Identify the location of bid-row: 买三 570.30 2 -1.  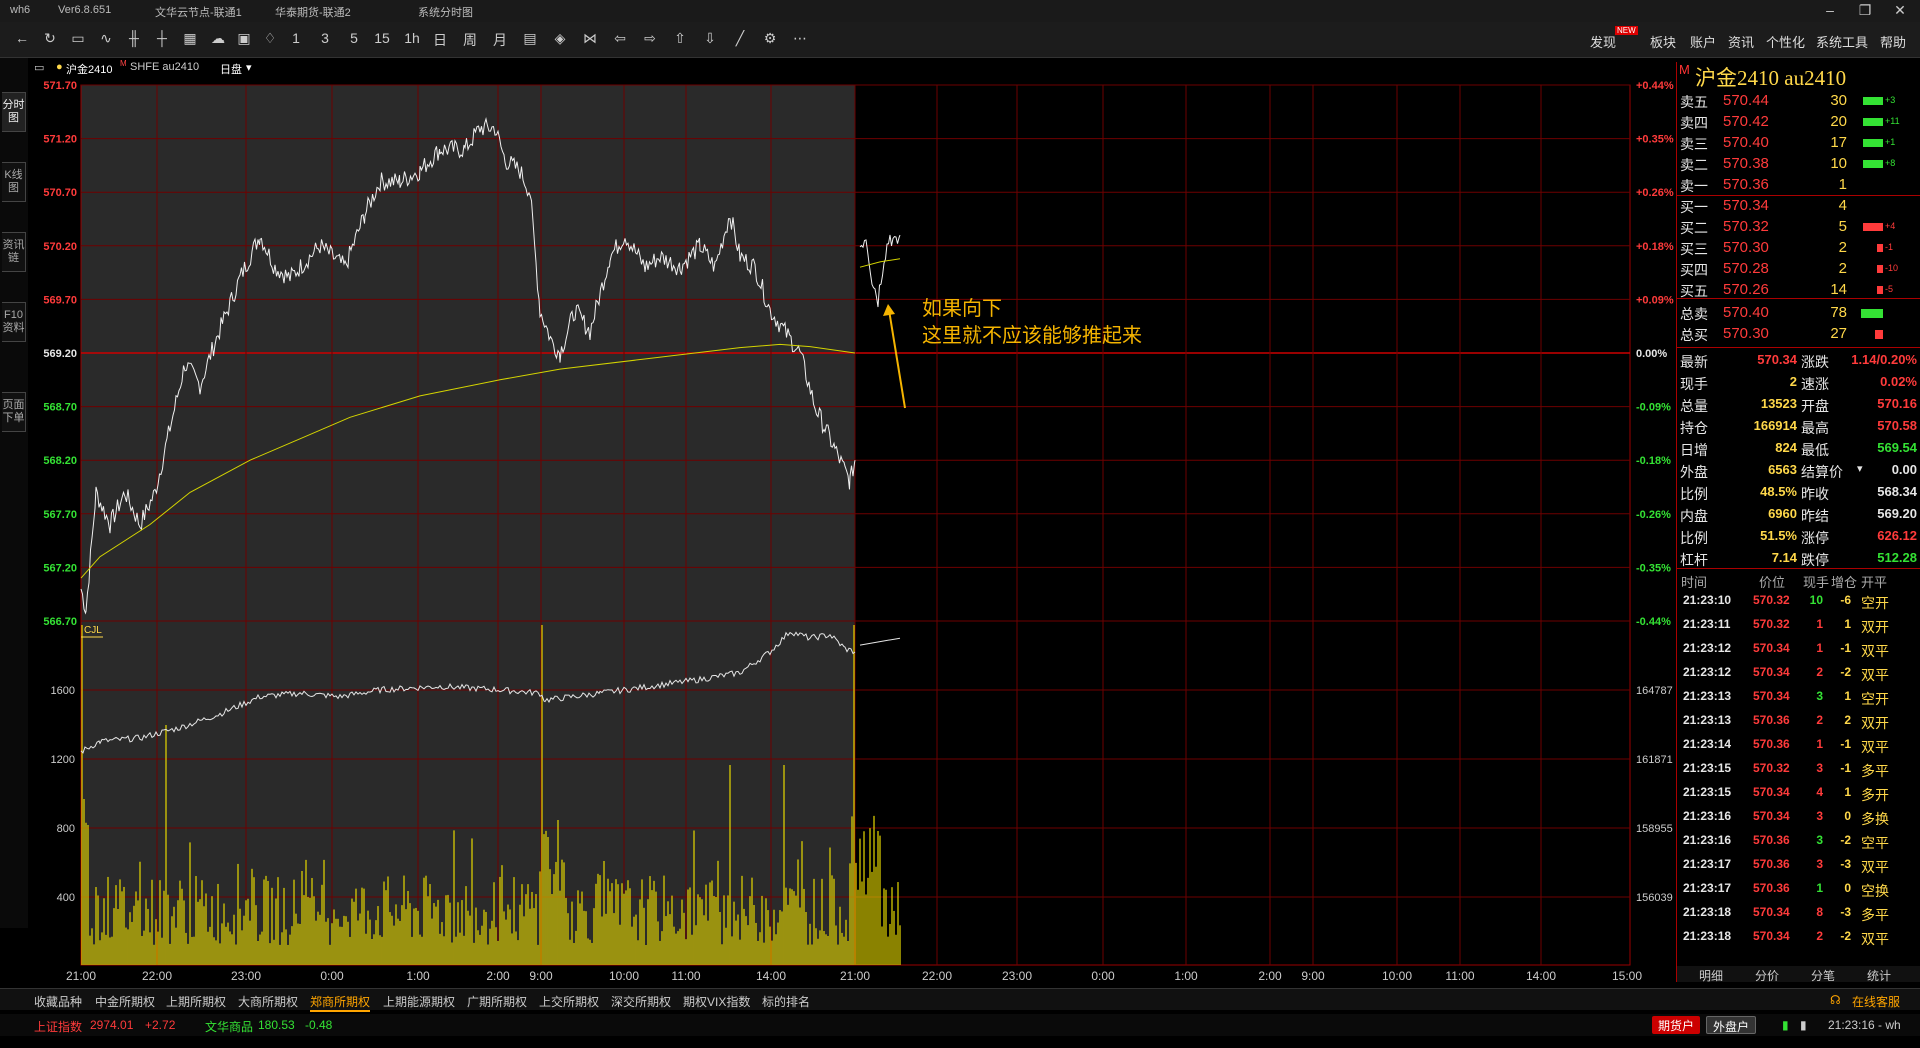
(1798, 248).